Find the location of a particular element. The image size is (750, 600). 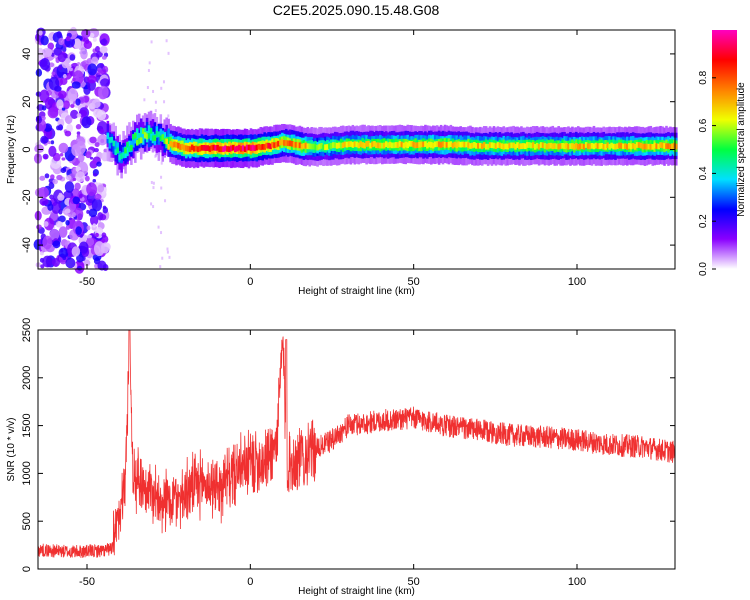

heatmap-ridge is located at coordinates (392, 144).